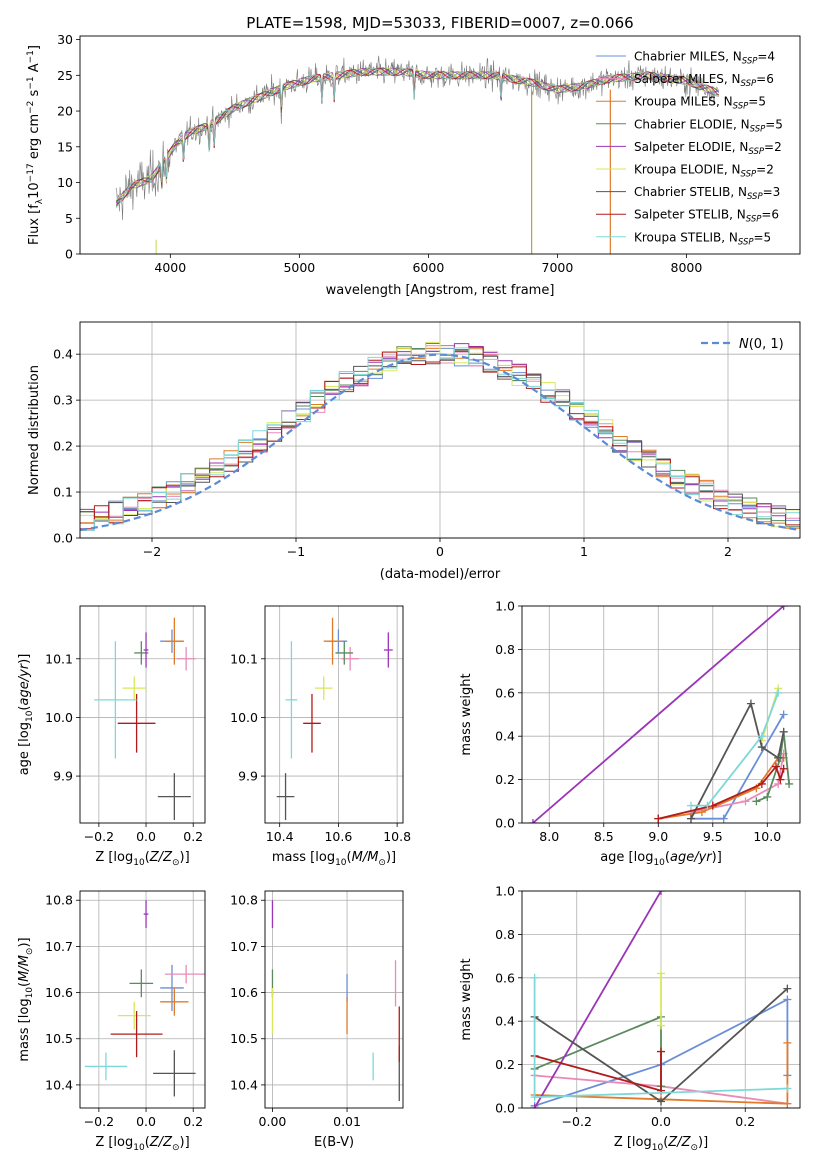 The height and width of the screenshot is (1170, 819). I want to click on y-tick-label: 10.5, so click(244, 1038).